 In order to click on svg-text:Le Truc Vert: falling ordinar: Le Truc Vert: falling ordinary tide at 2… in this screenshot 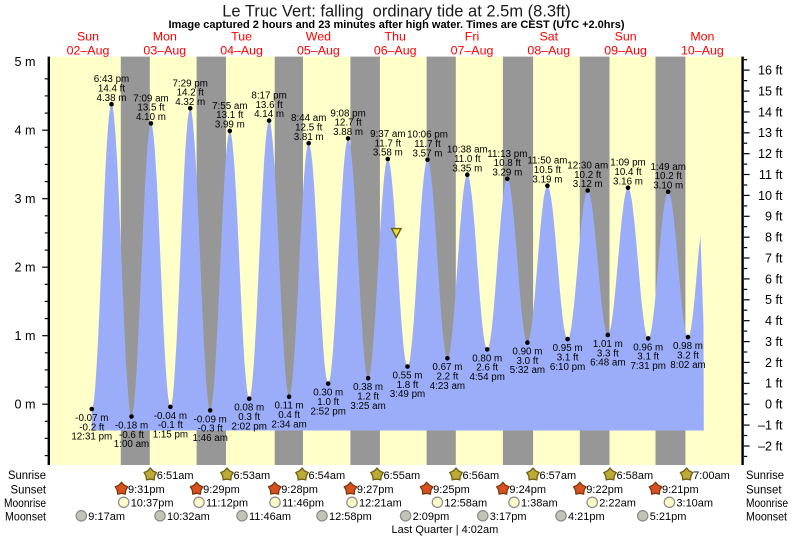, I will do `click(396, 12)`.